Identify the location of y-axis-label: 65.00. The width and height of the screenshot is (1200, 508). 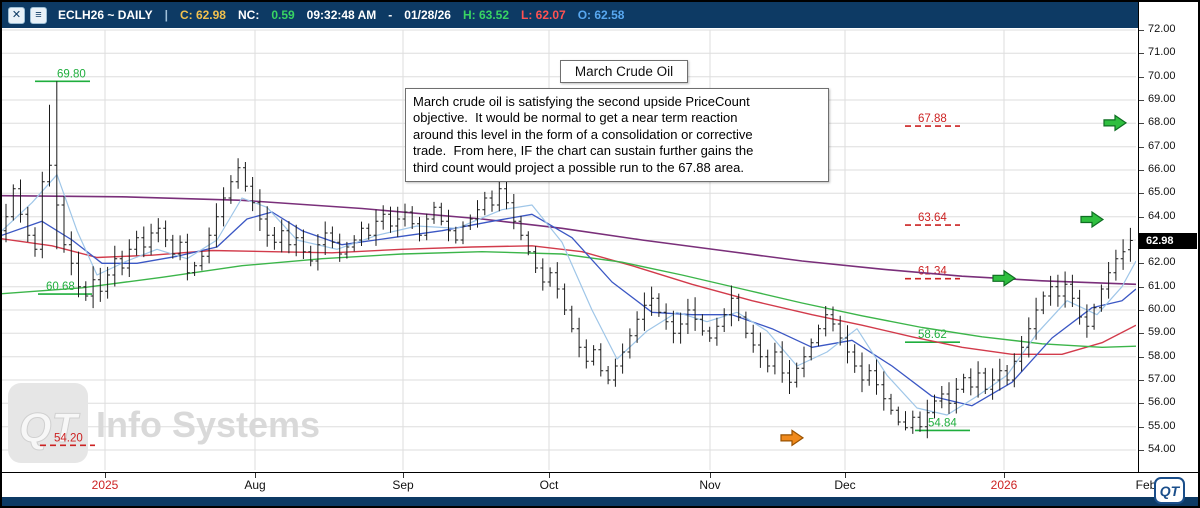
(1162, 192).